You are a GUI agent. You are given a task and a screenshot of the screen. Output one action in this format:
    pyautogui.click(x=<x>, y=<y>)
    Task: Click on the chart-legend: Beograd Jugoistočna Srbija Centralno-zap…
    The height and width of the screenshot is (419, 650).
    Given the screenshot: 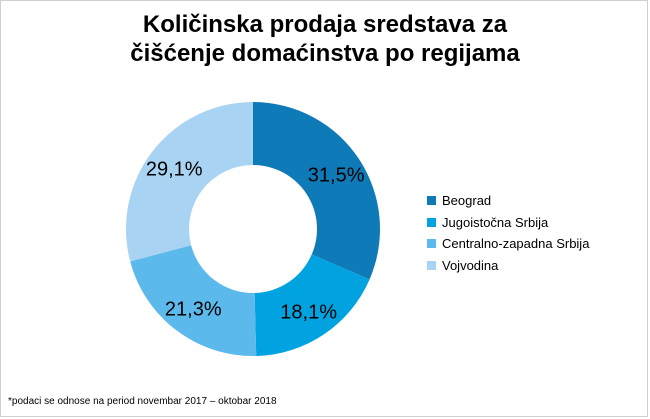 What is the action you would take?
    pyautogui.click(x=508, y=233)
    